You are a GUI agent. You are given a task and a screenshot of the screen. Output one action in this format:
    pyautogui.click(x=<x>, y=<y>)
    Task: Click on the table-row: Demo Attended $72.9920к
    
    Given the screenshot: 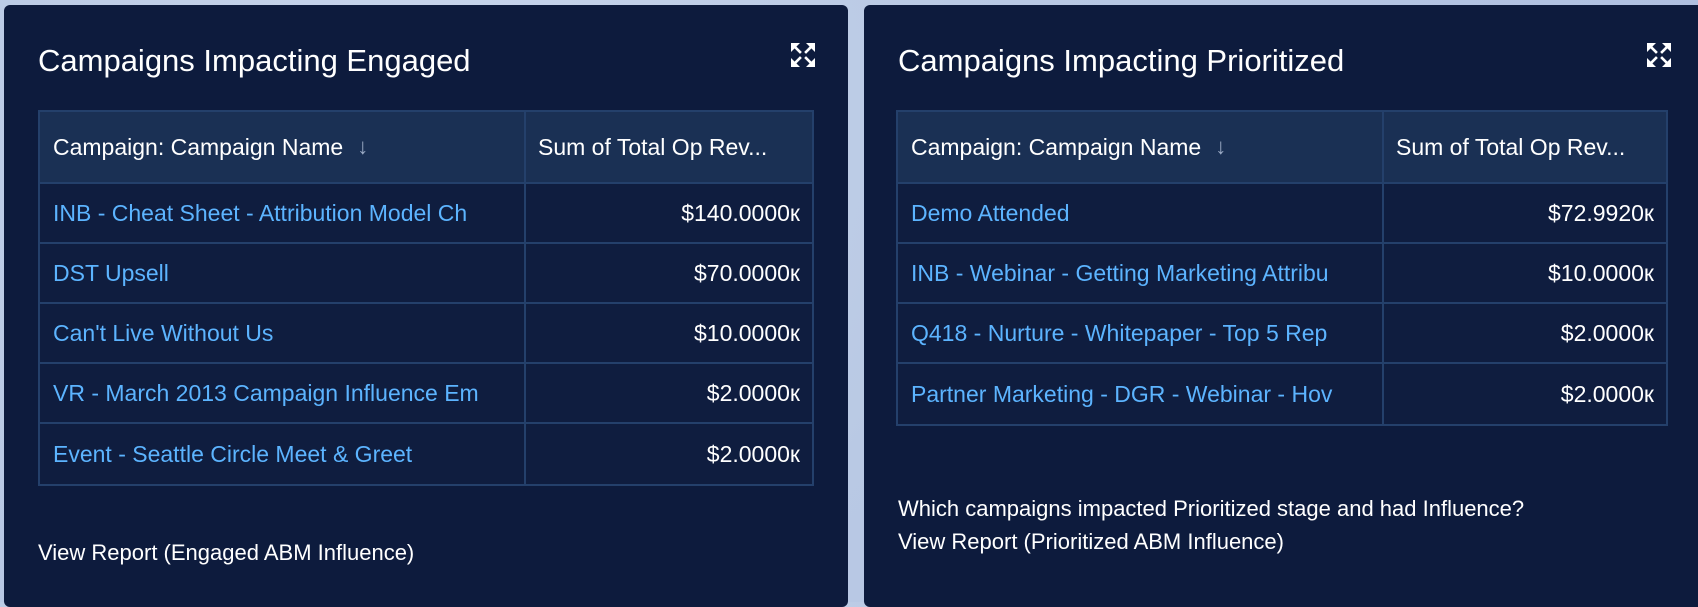 What is the action you would take?
    pyautogui.click(x=1282, y=214)
    